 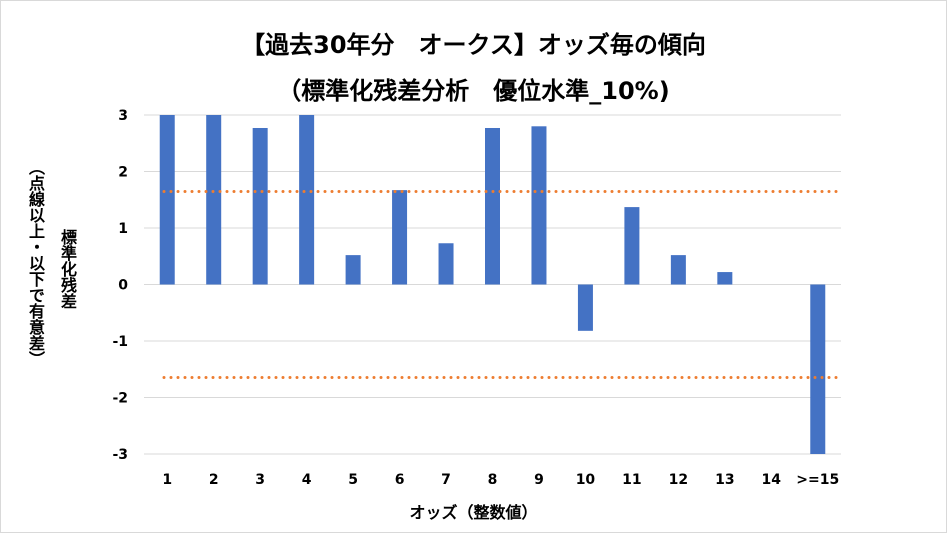 I want to click on y-tick-label: -2, so click(x=120, y=399).